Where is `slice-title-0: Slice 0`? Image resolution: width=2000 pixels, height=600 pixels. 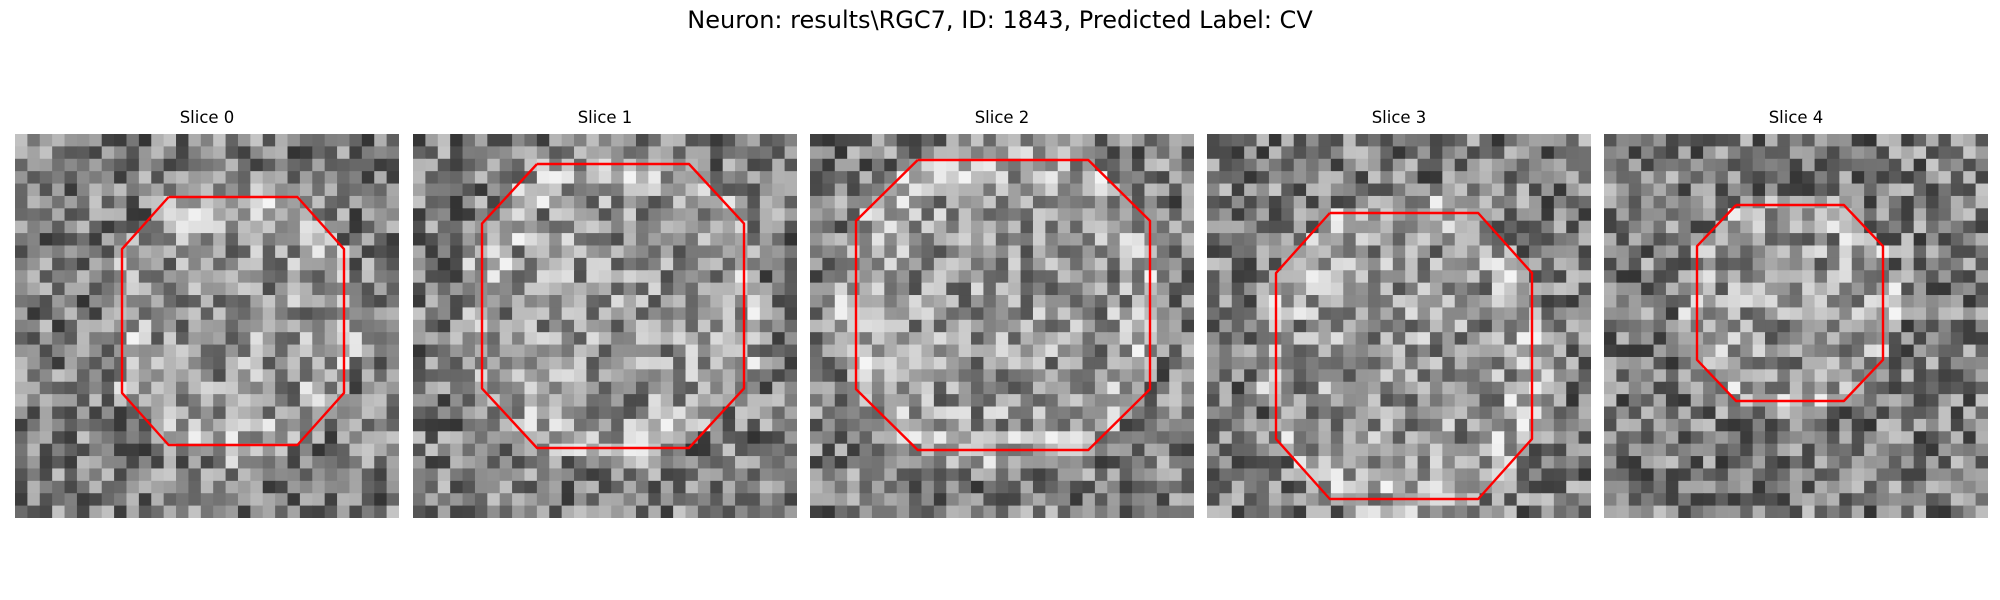
slice-title-0: Slice 0 is located at coordinates (207, 117).